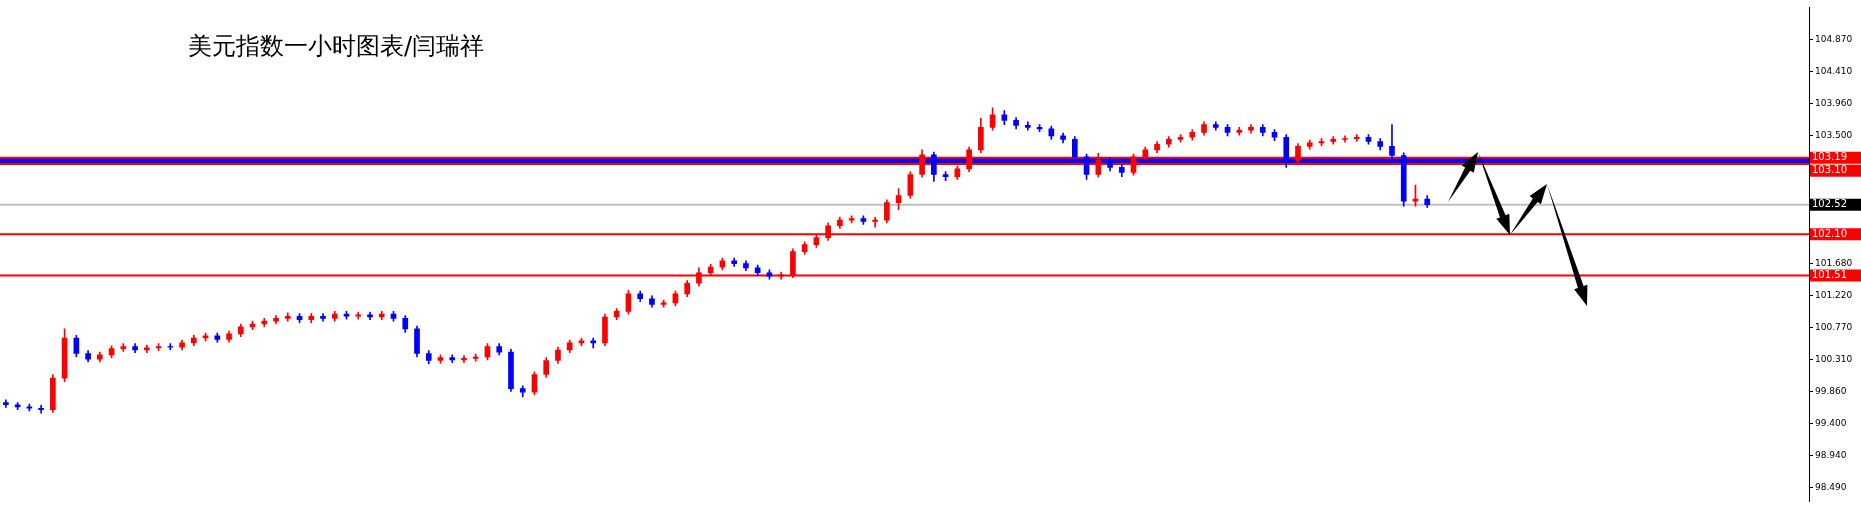 The width and height of the screenshot is (1861, 509). I want to click on y-tick-label: 103.500, so click(1834, 135).